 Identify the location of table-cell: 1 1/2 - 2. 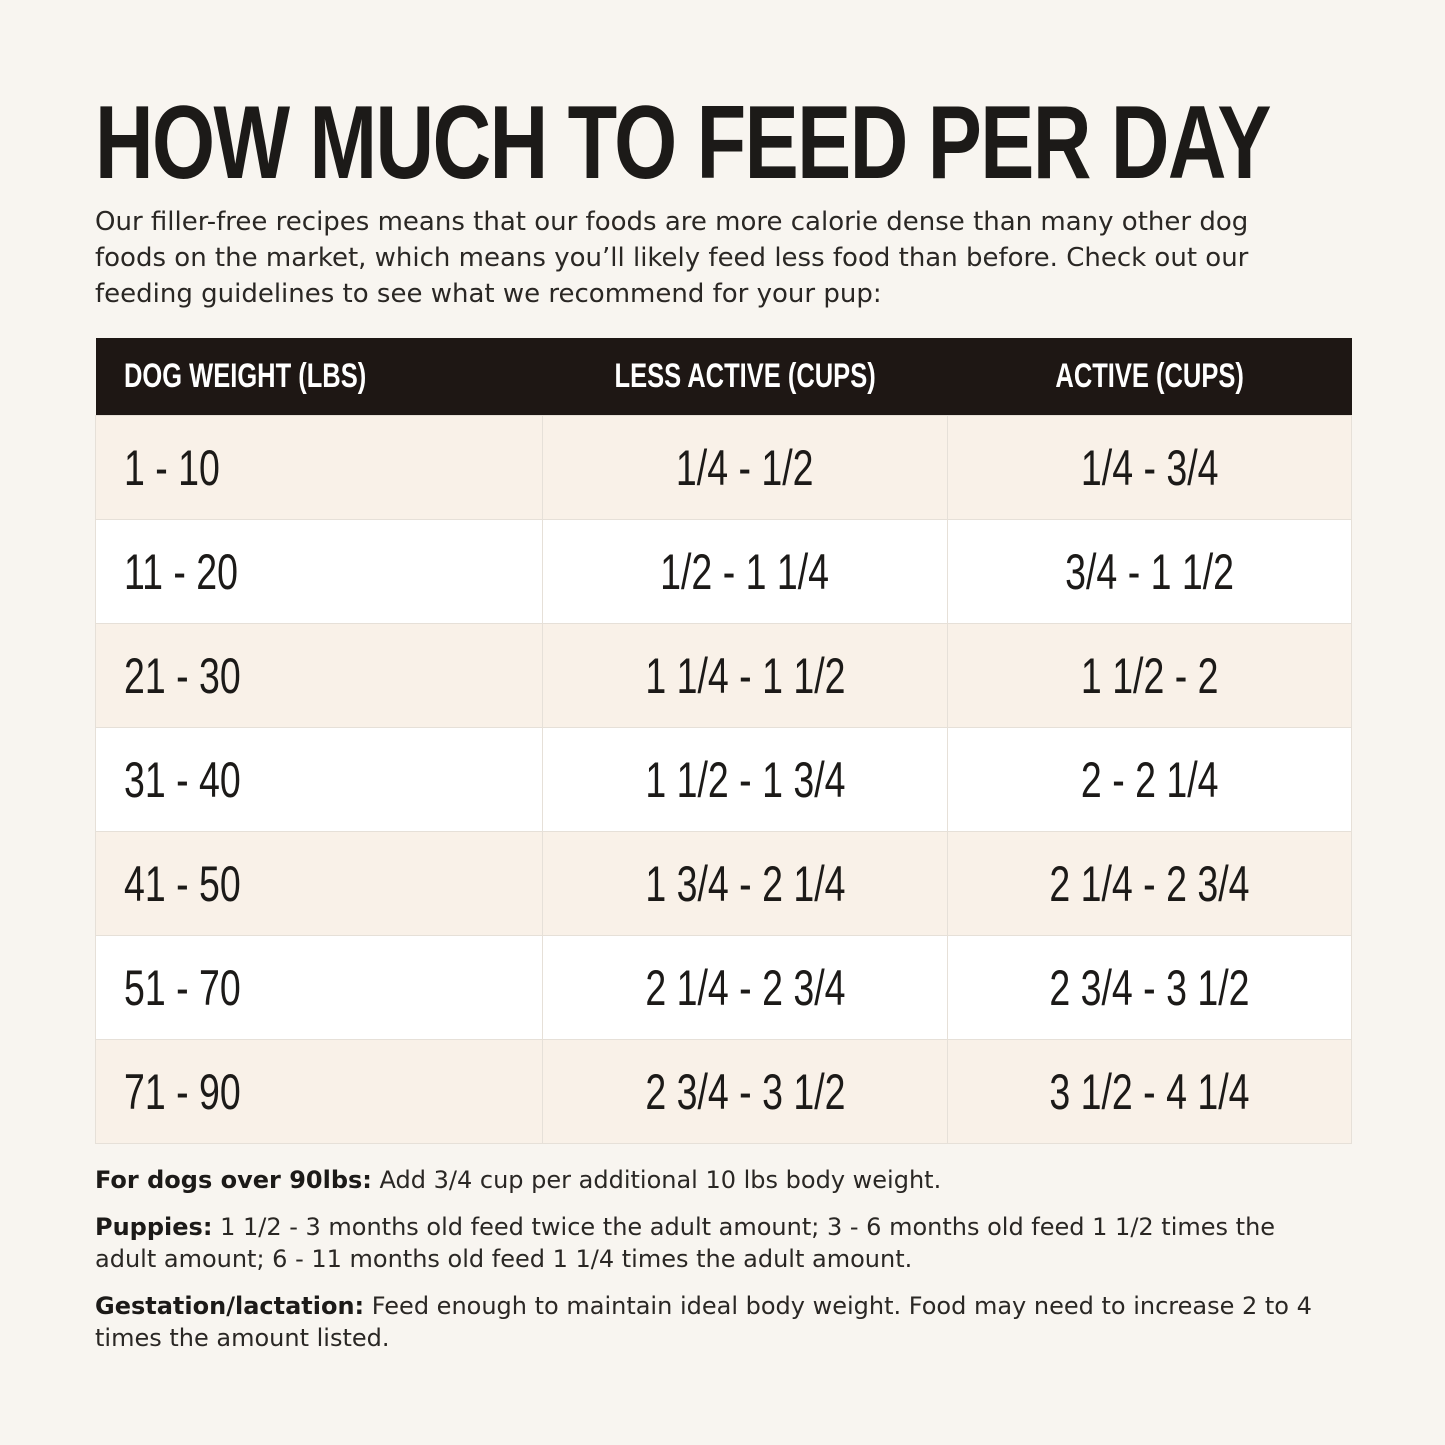
(1149, 675).